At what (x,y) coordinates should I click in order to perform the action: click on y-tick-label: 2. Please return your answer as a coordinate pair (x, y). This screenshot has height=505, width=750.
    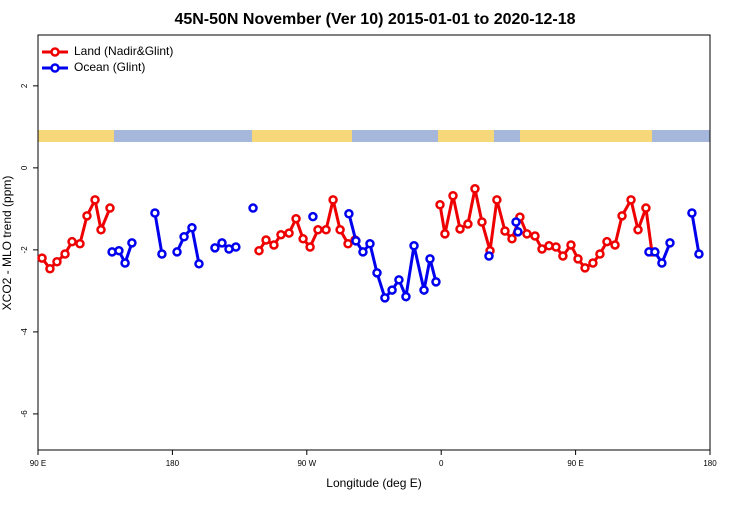
    Looking at the image, I should click on (24, 85).